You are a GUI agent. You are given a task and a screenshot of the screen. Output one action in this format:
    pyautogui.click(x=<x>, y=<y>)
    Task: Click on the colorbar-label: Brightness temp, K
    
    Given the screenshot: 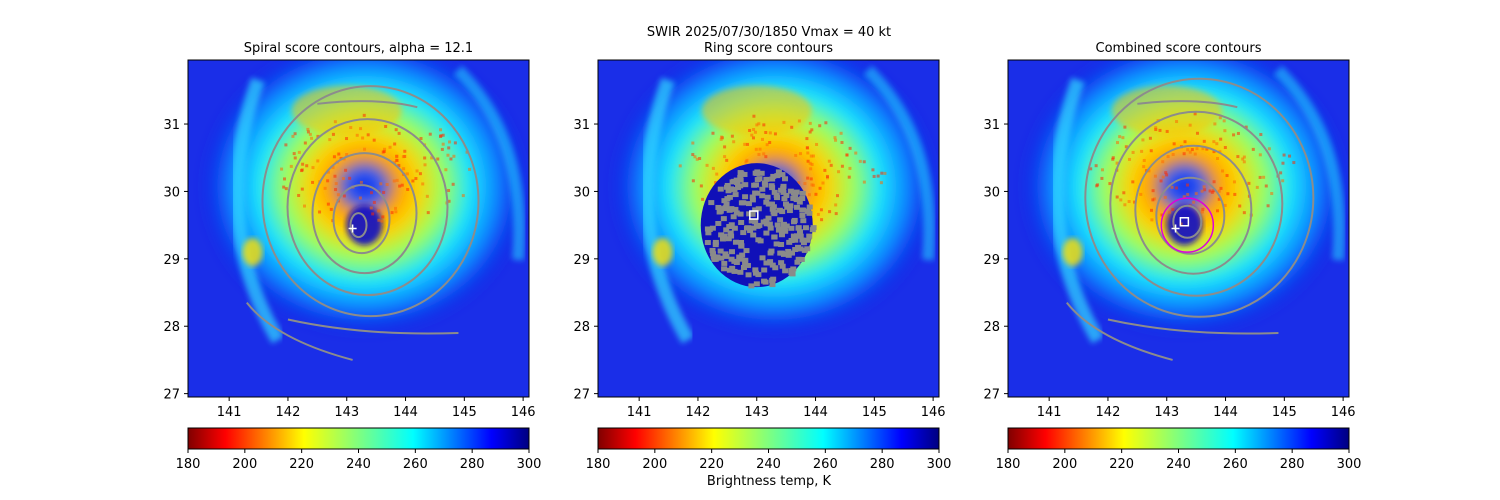 What is the action you would take?
    pyautogui.click(x=769, y=481)
    